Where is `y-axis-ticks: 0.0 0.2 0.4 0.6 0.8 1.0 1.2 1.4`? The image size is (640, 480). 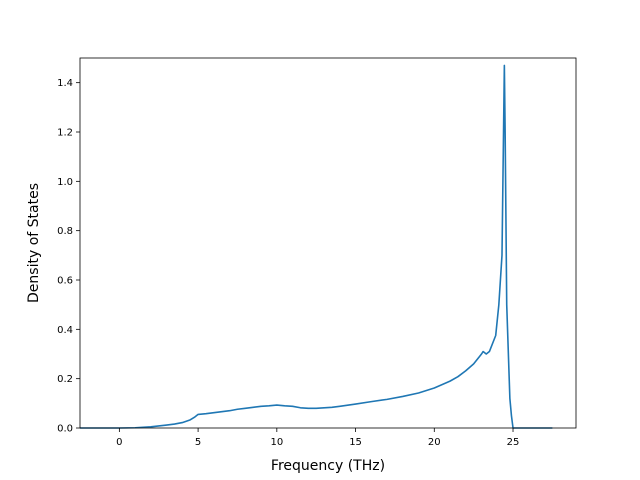
y-axis-ticks: 0.0 0.2 0.4 0.6 0.8 1.0 1.2 1.4 is located at coordinates (68, 256).